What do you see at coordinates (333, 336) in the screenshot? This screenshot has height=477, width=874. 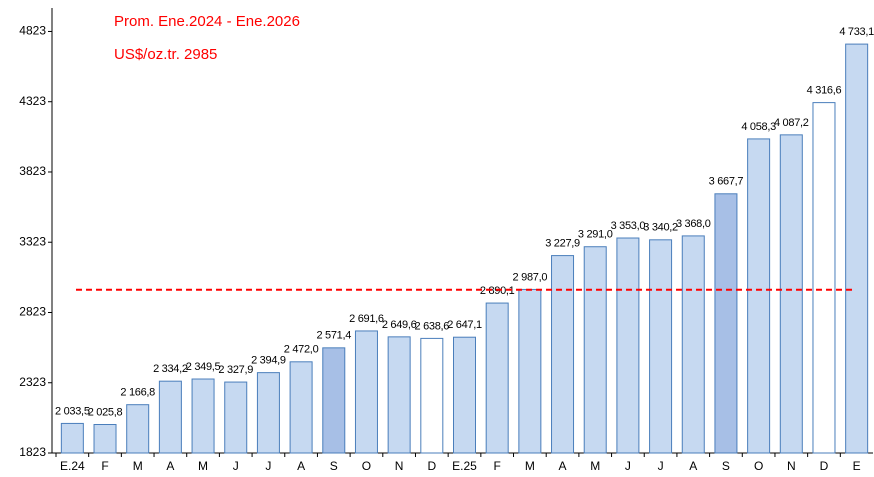 I see `value-label: 2 571,4` at bounding box center [333, 336].